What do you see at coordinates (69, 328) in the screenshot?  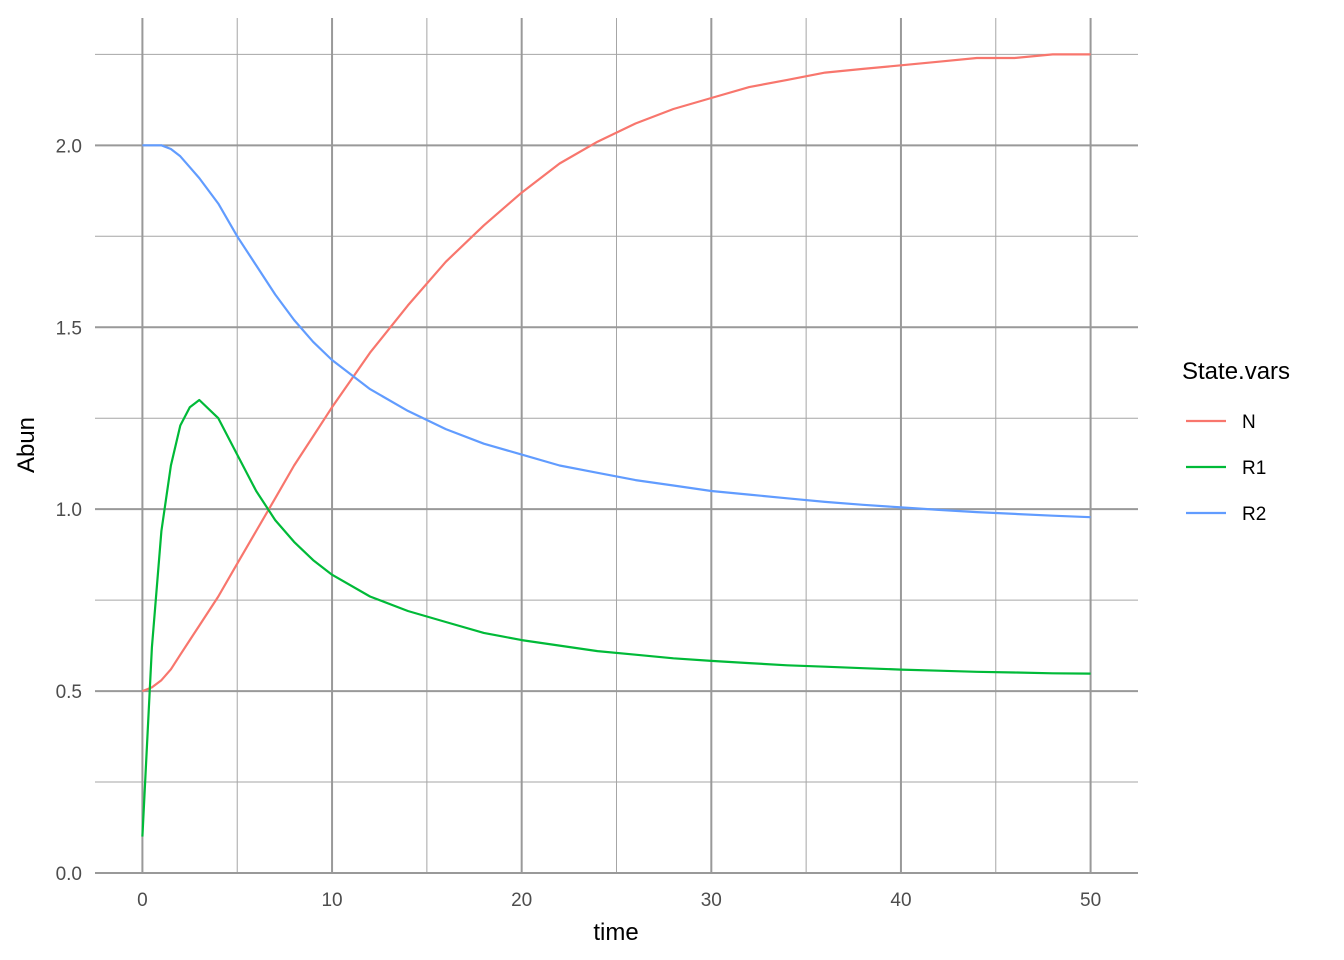 I see `y-tick-label: 1.5` at bounding box center [69, 328].